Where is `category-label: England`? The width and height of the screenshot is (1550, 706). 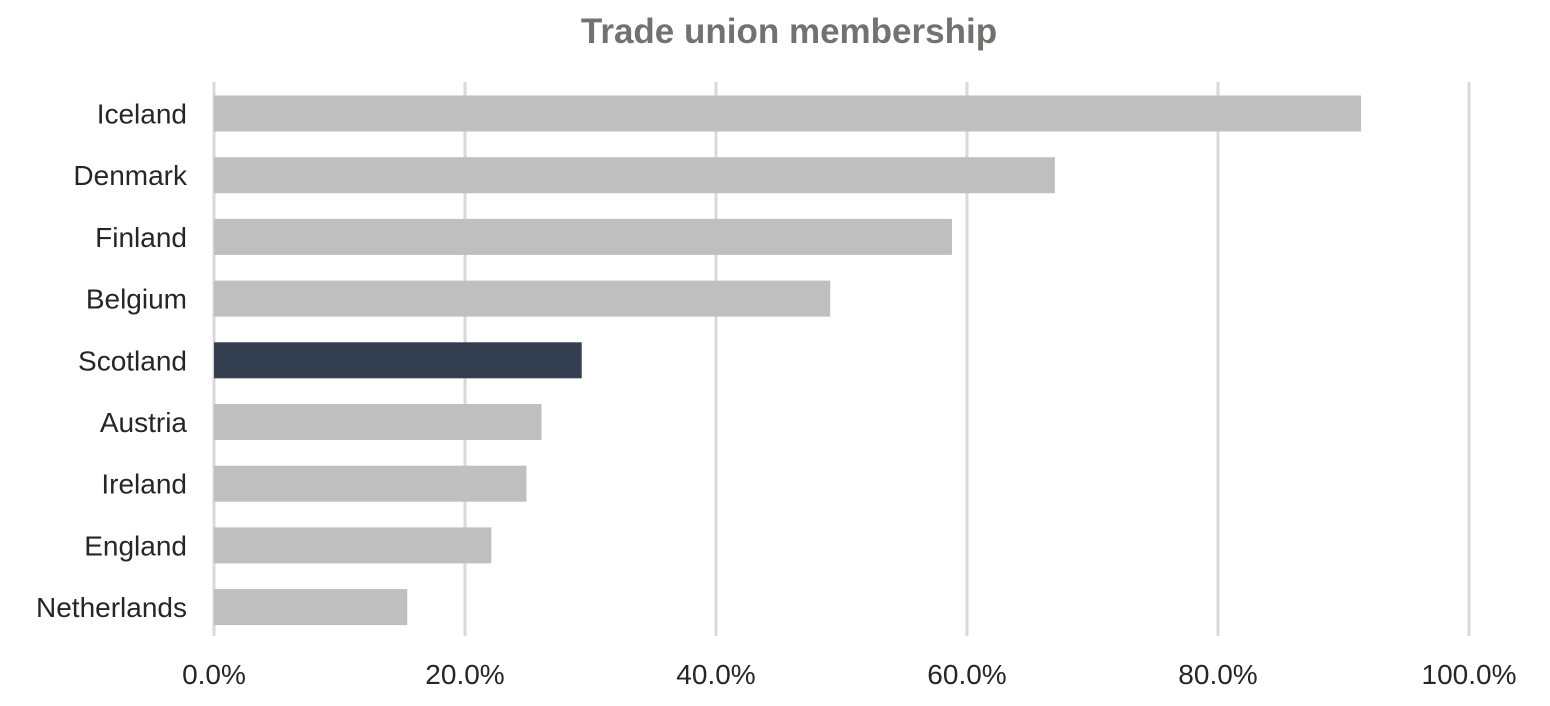 category-label: England is located at coordinates (135, 545).